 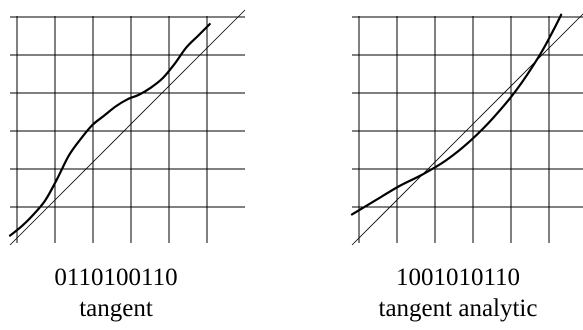 I want to click on code-label: 0110100110, so click(x=116, y=277).